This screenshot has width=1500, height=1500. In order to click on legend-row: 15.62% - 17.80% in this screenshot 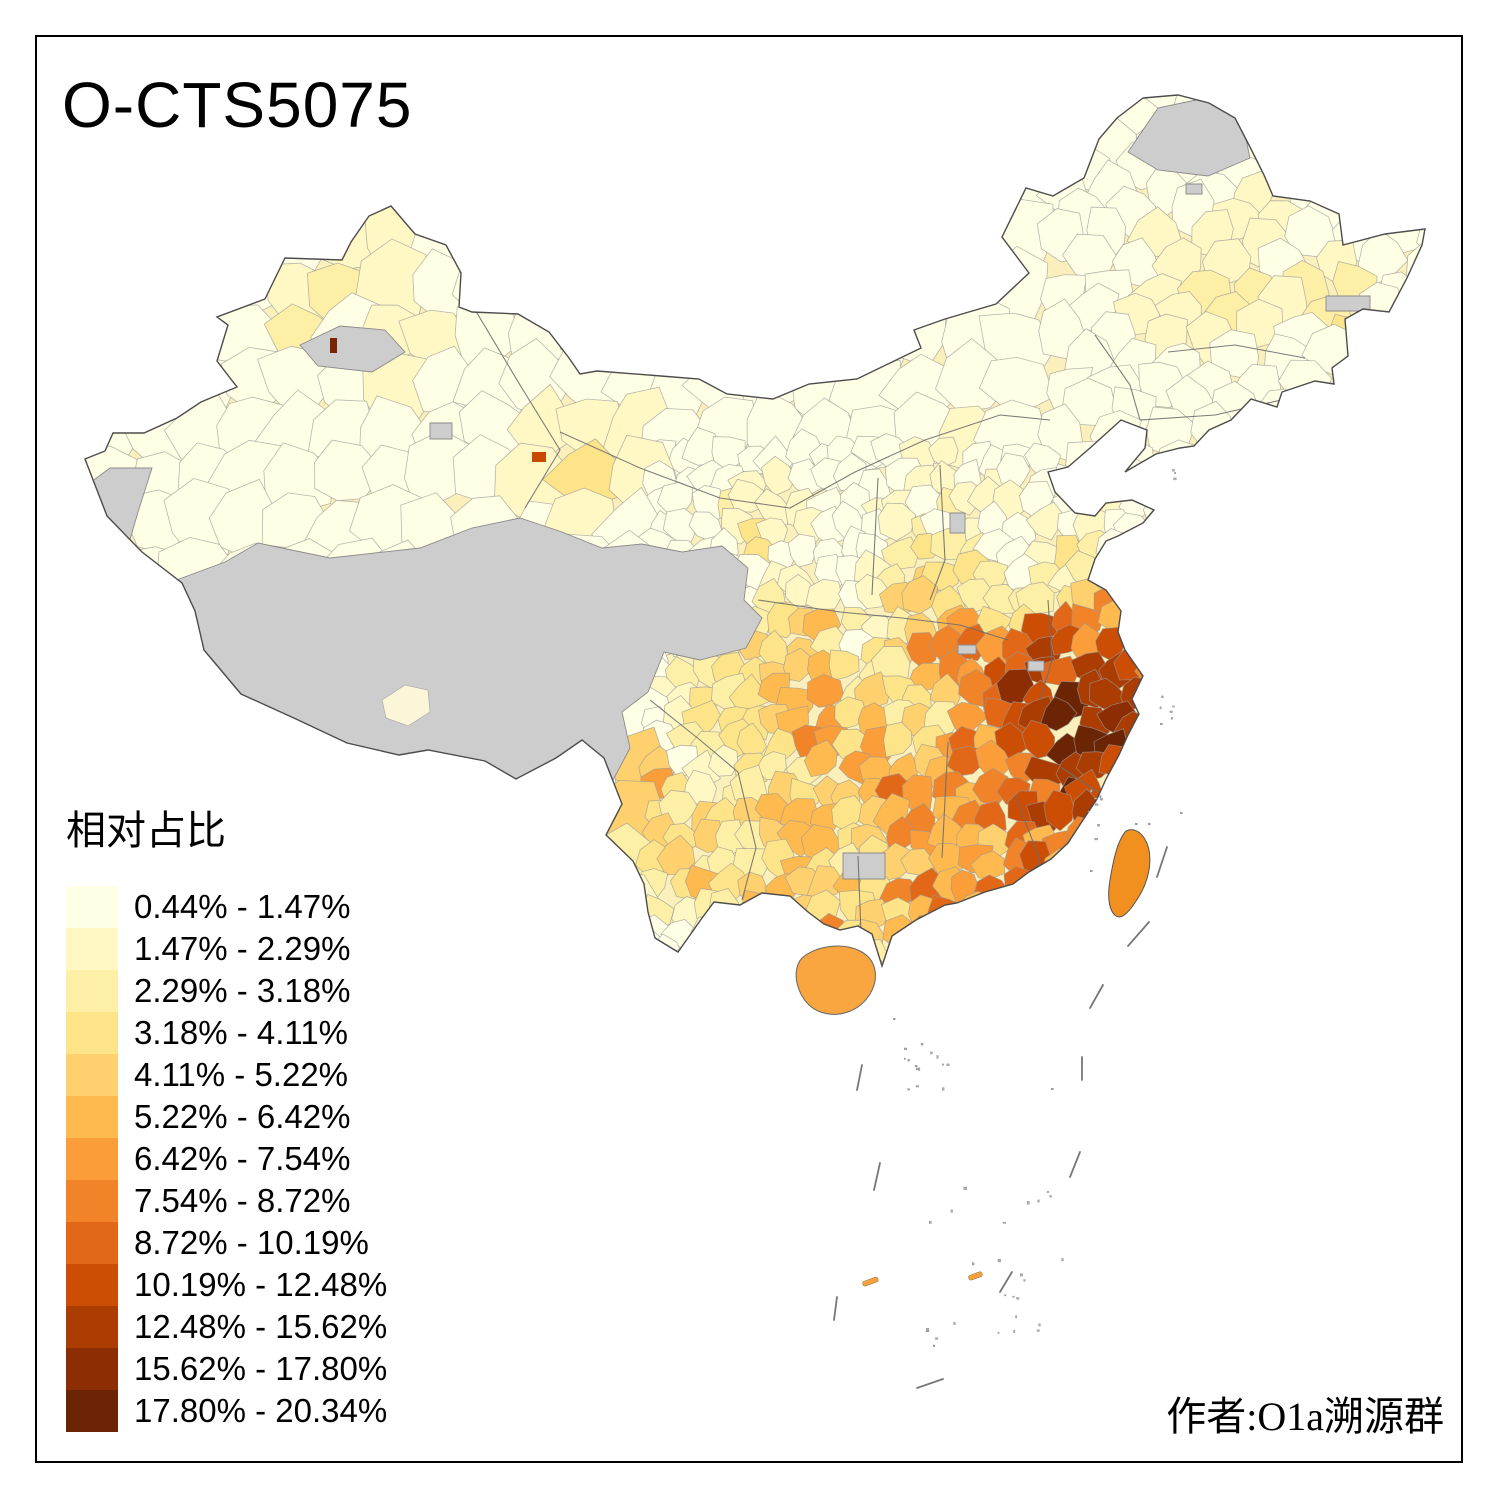, I will do `click(226, 1369)`.